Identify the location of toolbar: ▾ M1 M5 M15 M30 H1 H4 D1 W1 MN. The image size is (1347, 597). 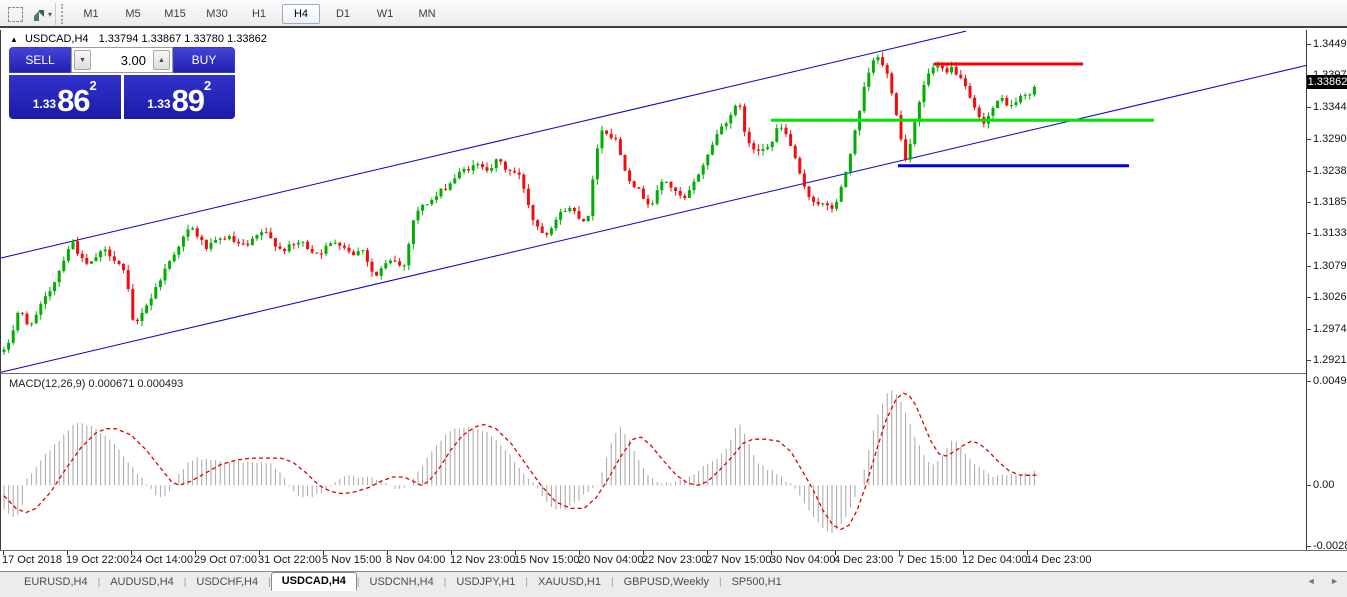
(673, 14).